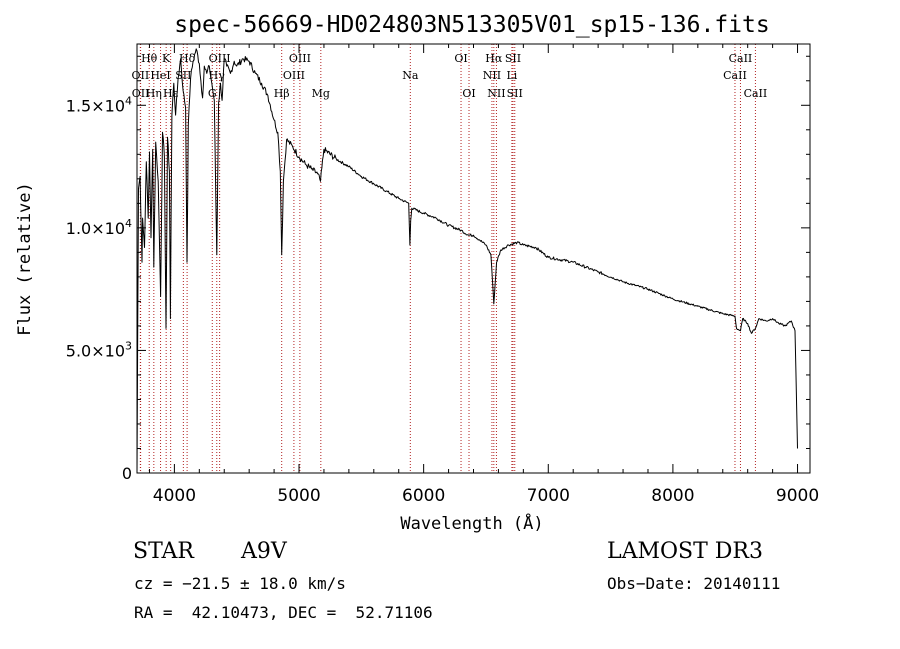 The height and width of the screenshot is (649, 900). Describe the element at coordinates (283, 612) in the screenshot. I see `ra-dec-coordinates: RA = 42.10473, DEC = 52.71106` at that location.